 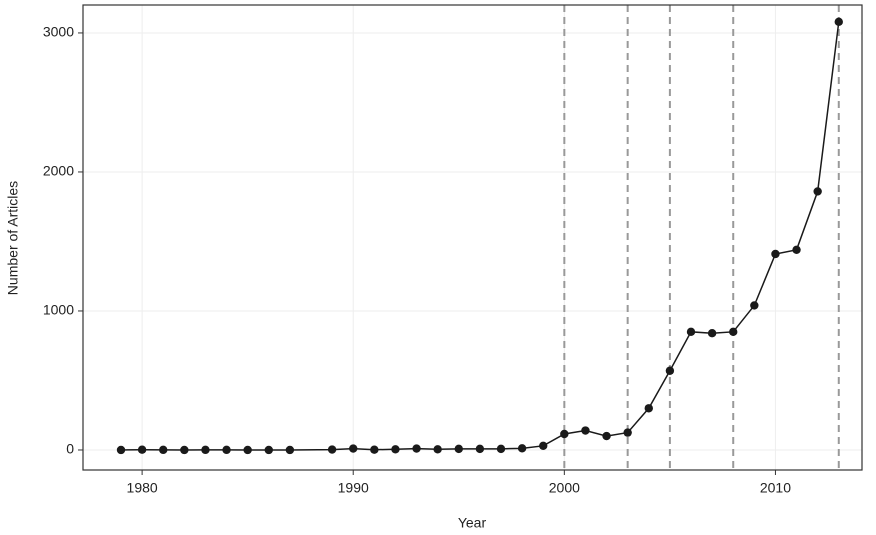 What do you see at coordinates (564, 488) in the screenshot?
I see `x-tick-label: 2000` at bounding box center [564, 488].